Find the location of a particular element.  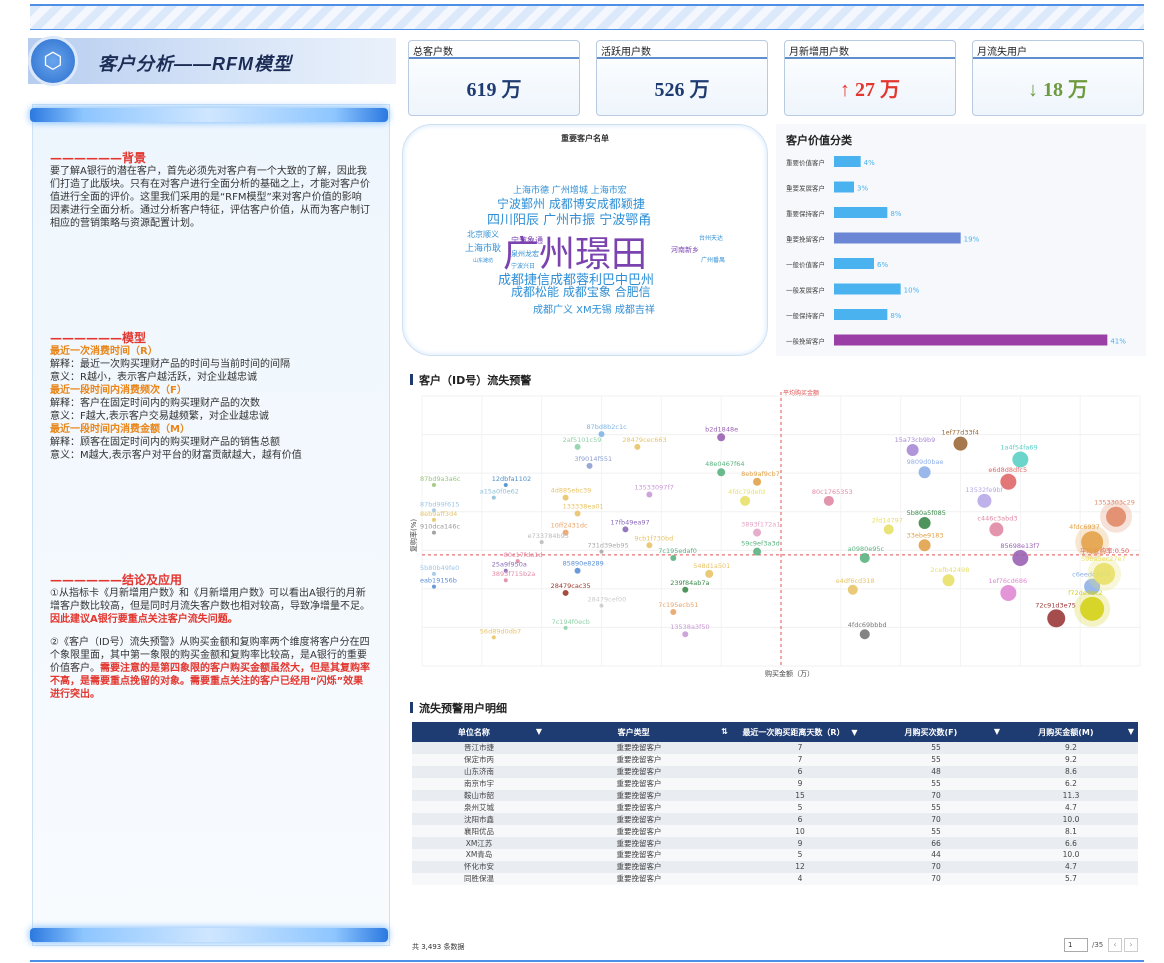

page-input: 1 is located at coordinates (1076, 945).